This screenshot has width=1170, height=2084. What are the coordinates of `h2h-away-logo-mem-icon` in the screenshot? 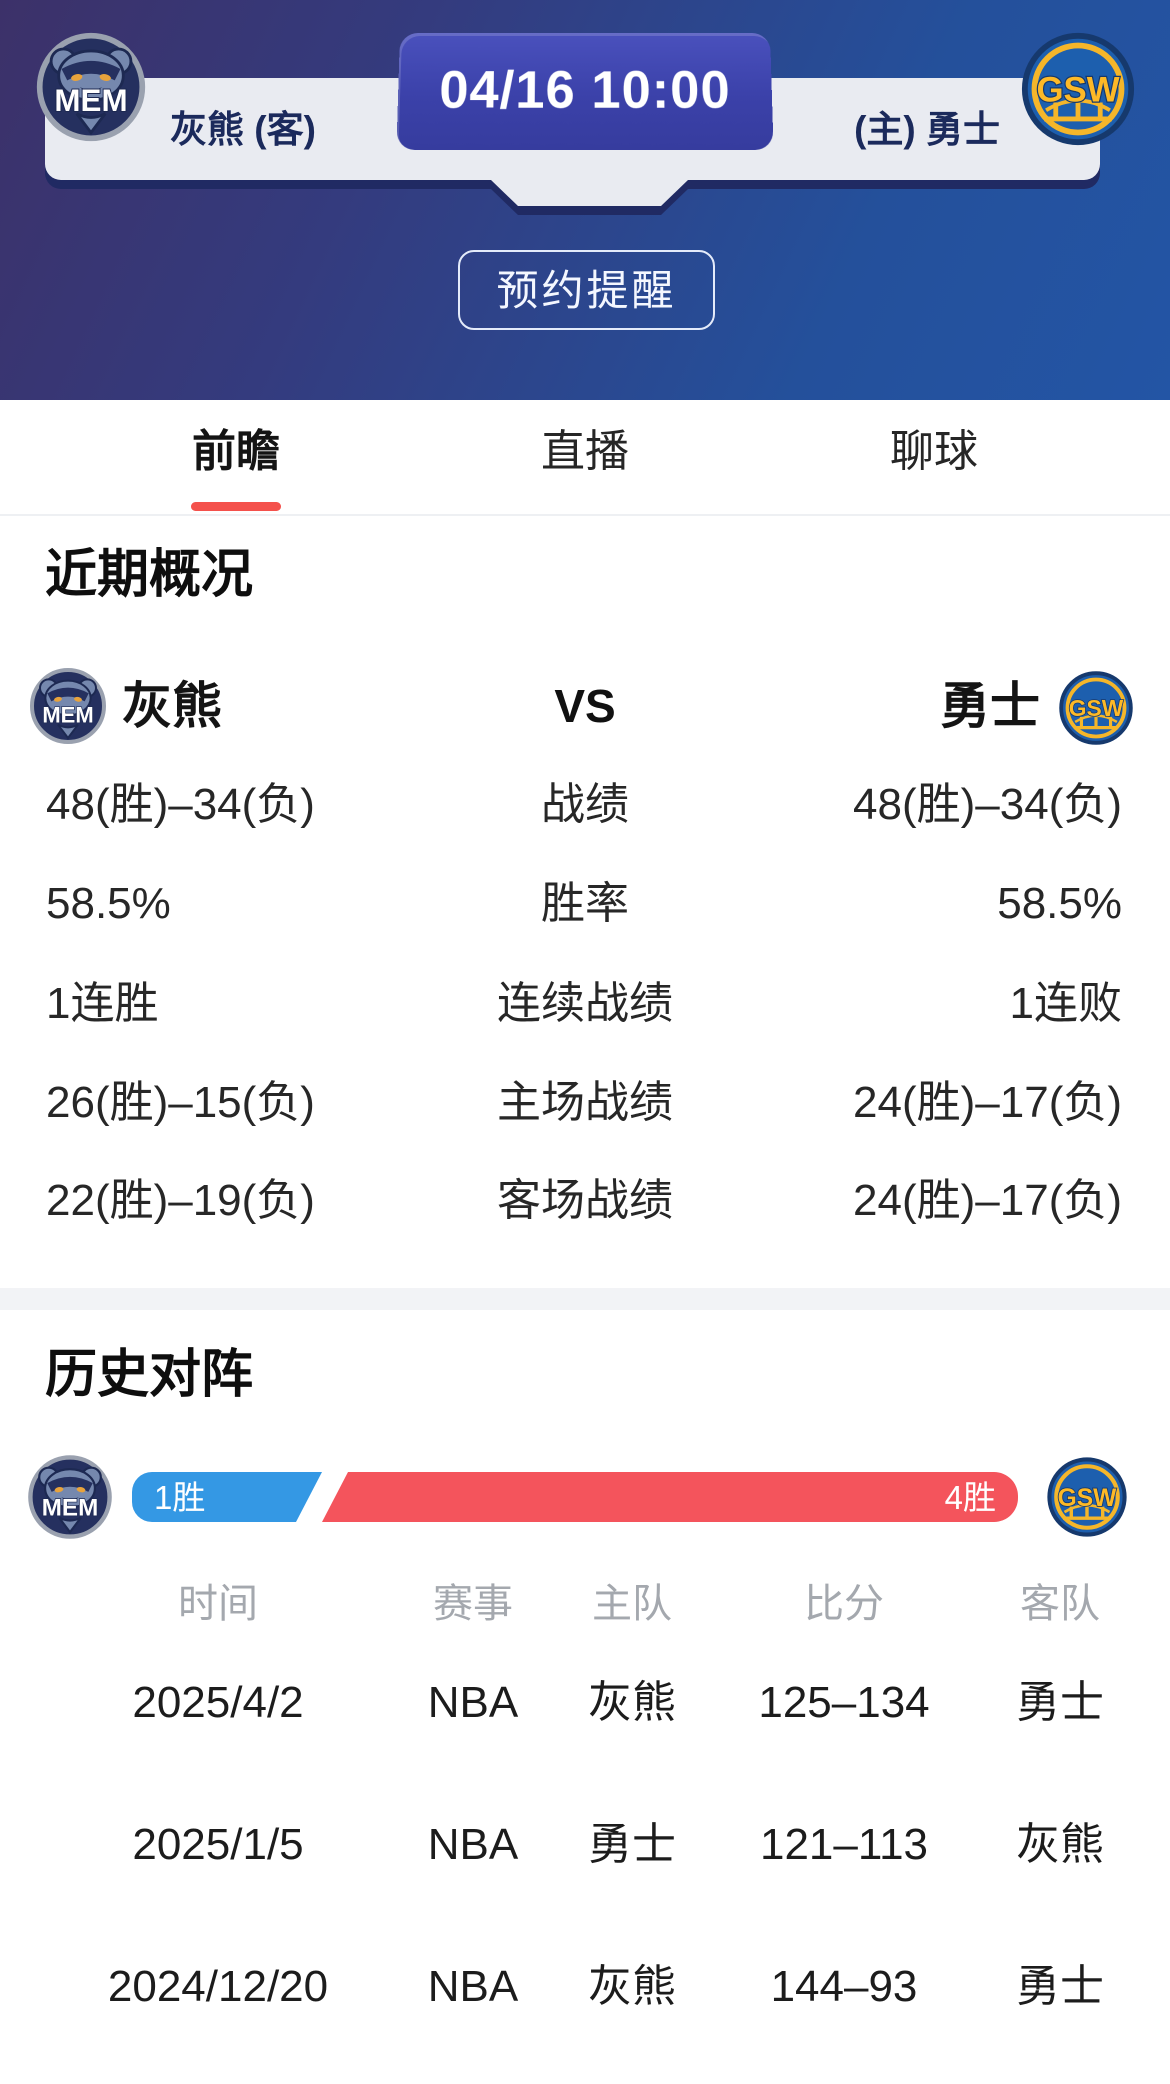 It's located at (70, 1497).